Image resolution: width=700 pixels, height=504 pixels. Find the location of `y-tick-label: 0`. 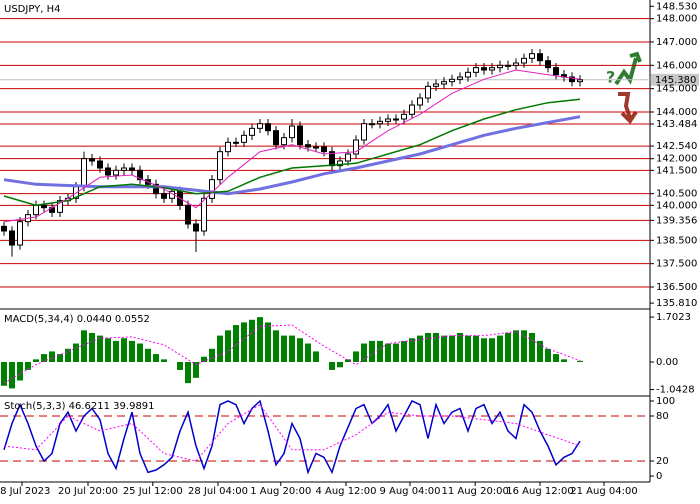

y-tick-label: 0 is located at coordinates (659, 476).